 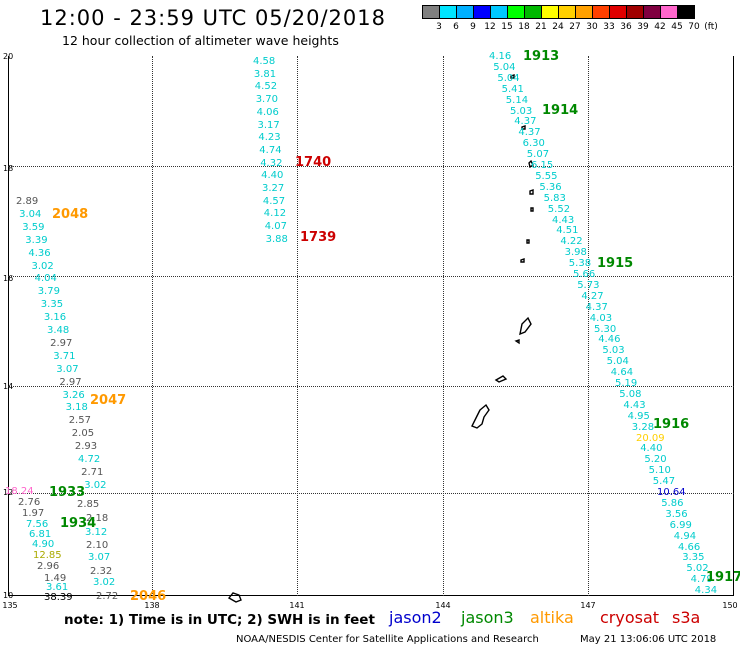 I want to click on wave-height-value: 4.43, so click(x=634, y=405).